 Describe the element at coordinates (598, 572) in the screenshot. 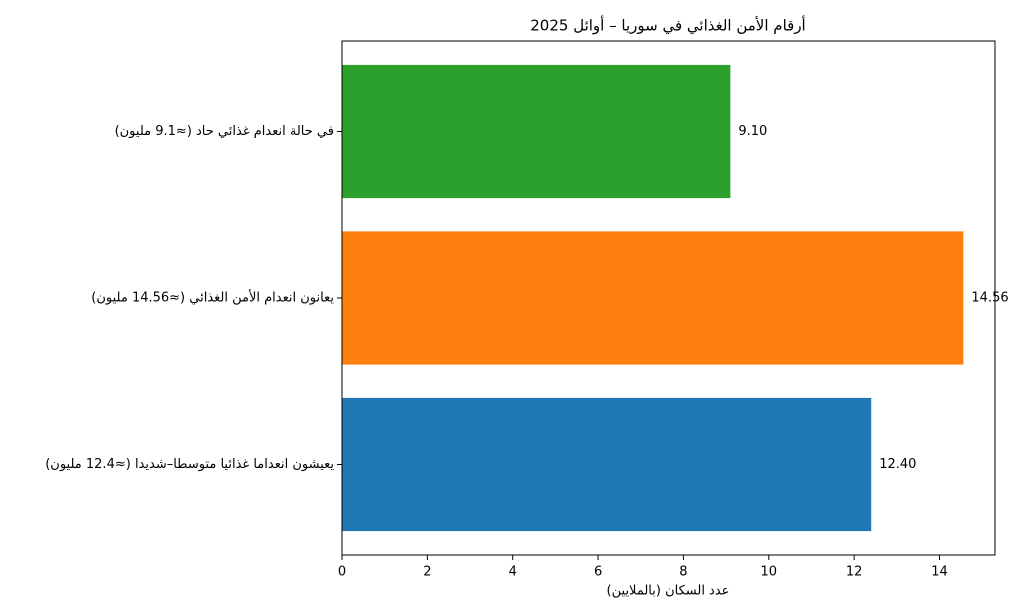

I see `x-tick-label: 6` at that location.